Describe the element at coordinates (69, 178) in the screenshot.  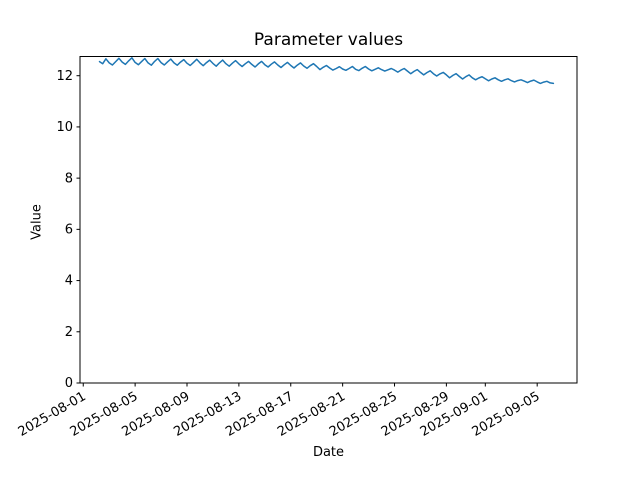
I see `y-tick-label: 8` at that location.